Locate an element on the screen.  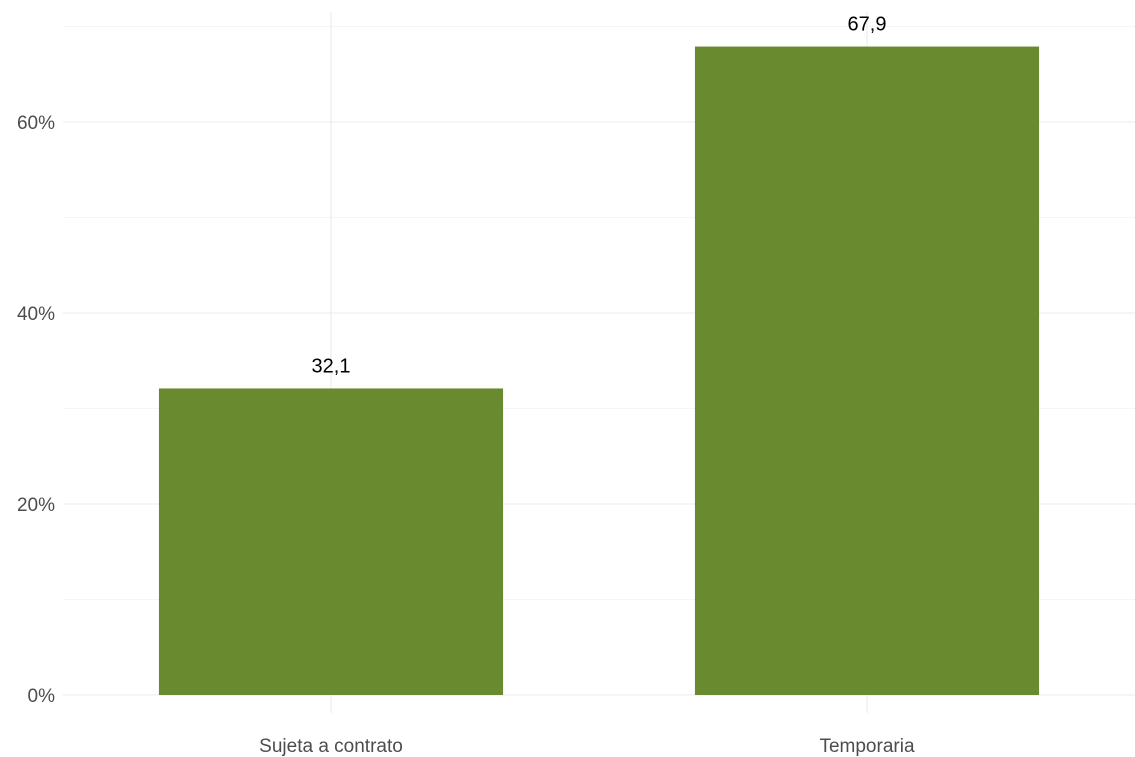
y-axis-tick-labels: 0% 20% 40% 60% is located at coordinates (36, 410).